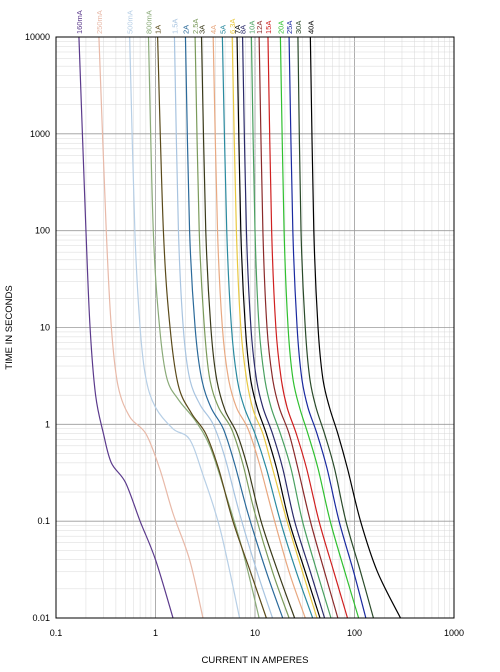 This screenshot has height=672, width=500. Describe the element at coordinates (185, 29) in the screenshot. I see `series-label-2A: 2A` at that location.